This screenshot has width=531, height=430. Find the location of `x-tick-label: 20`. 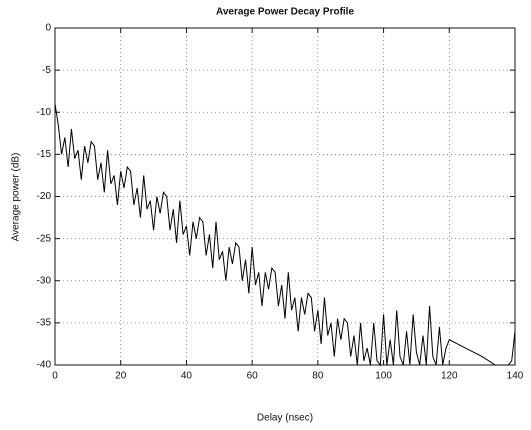

x-tick-label: 20 is located at coordinates (121, 376).